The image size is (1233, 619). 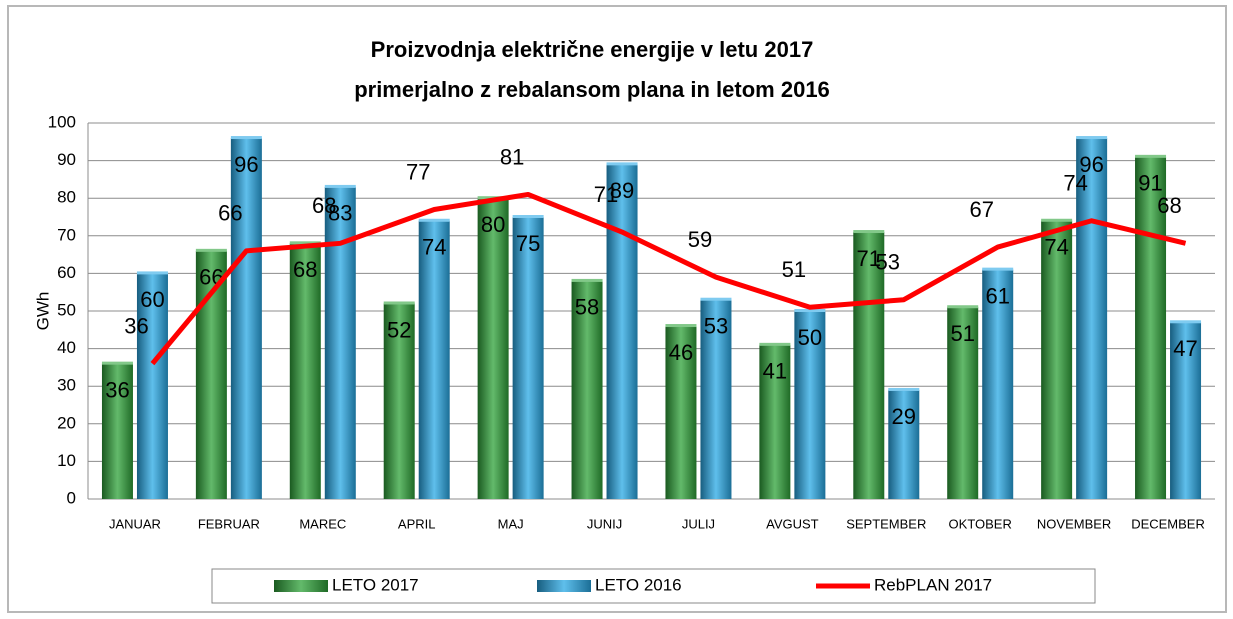 I want to click on data-label: 52, so click(x=399, y=329).